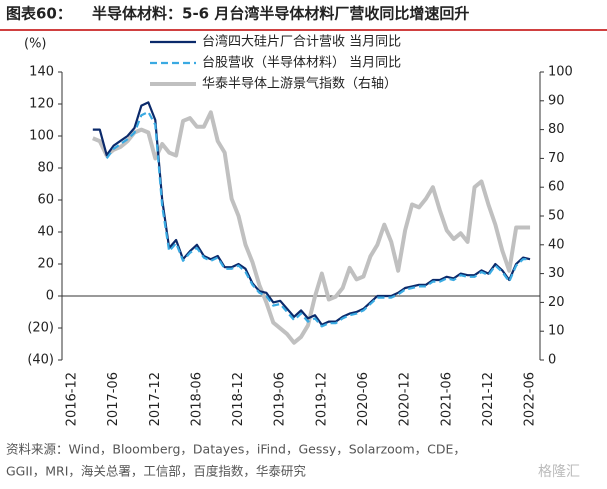 The height and width of the screenshot is (489, 607). What do you see at coordinates (556, 158) in the screenshot?
I see `y2-tick-label: 70` at bounding box center [556, 158].